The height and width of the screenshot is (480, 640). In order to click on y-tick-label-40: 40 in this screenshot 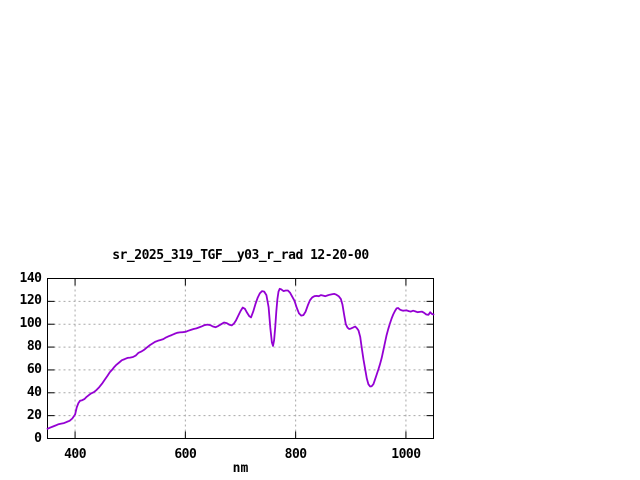, I will do `click(34, 392)`.